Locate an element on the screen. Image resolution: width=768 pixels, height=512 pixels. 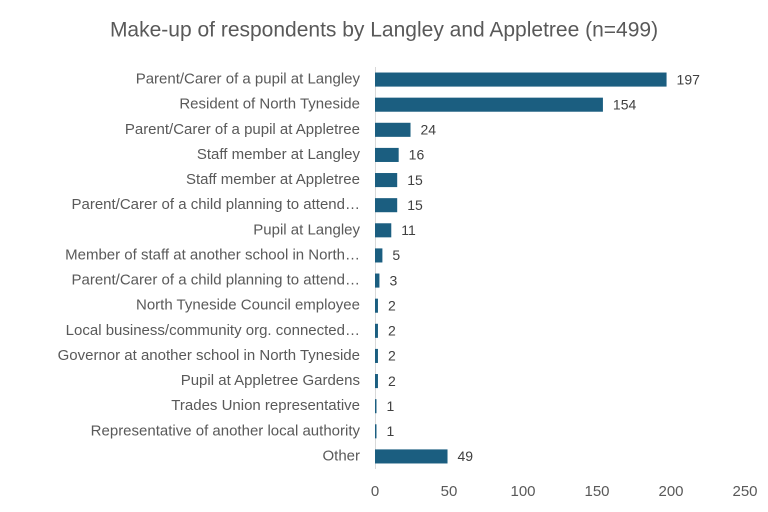
category-label: Pupil at Langley is located at coordinates (306, 229).